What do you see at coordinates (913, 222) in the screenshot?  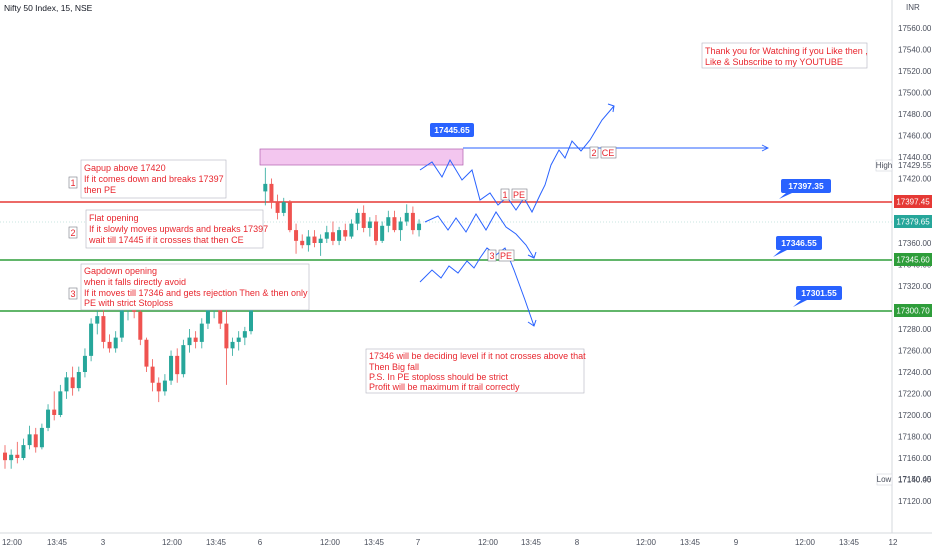 I see `price-badge-17379-text: 17379.65` at bounding box center [913, 222].